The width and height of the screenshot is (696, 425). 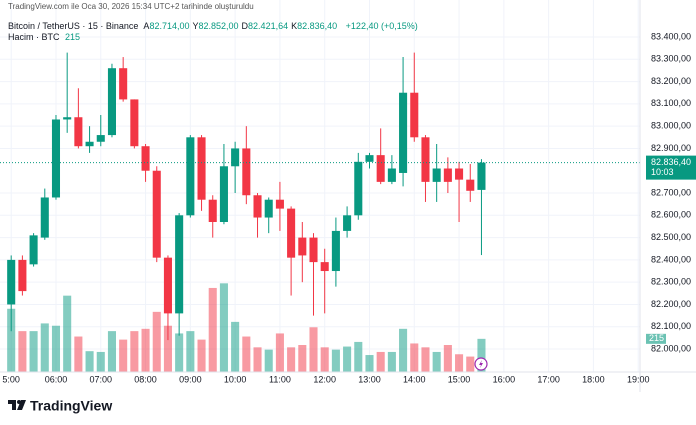 I want to click on x-tick-label: 15:00, so click(x=459, y=379).